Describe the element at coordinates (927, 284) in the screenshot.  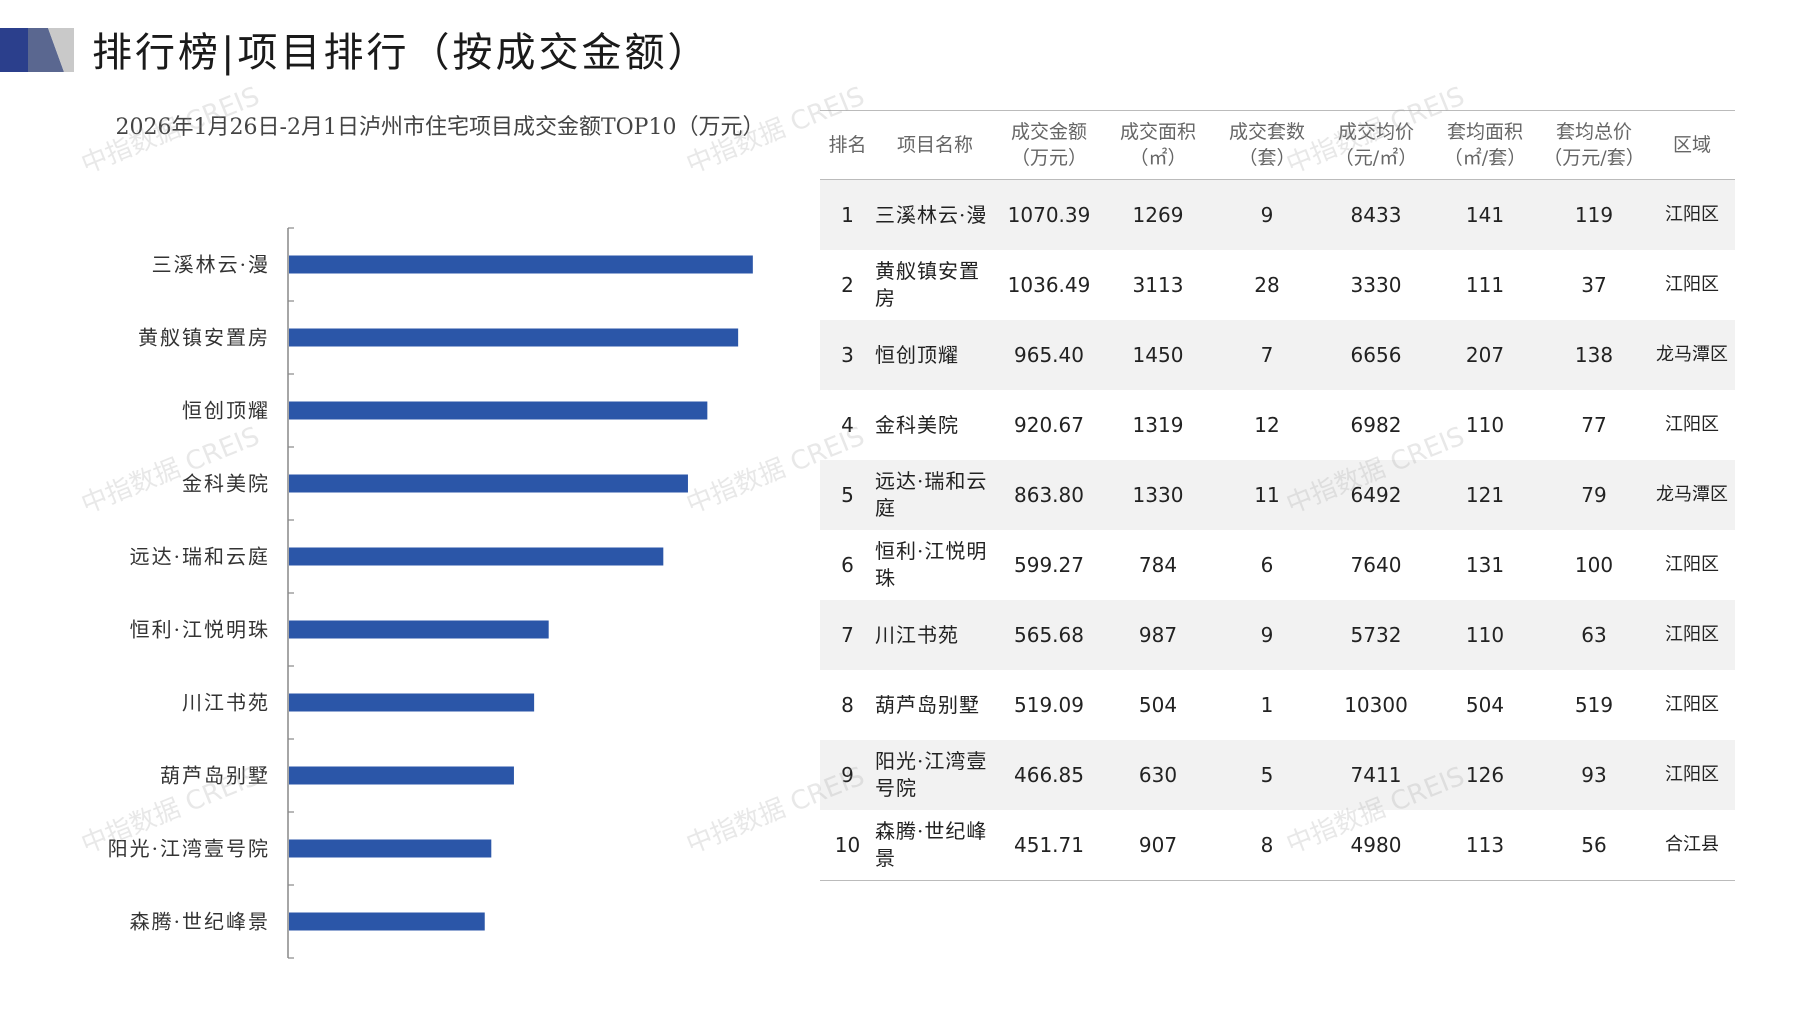
I see `cell-name: 黄舣镇安置房` at that location.